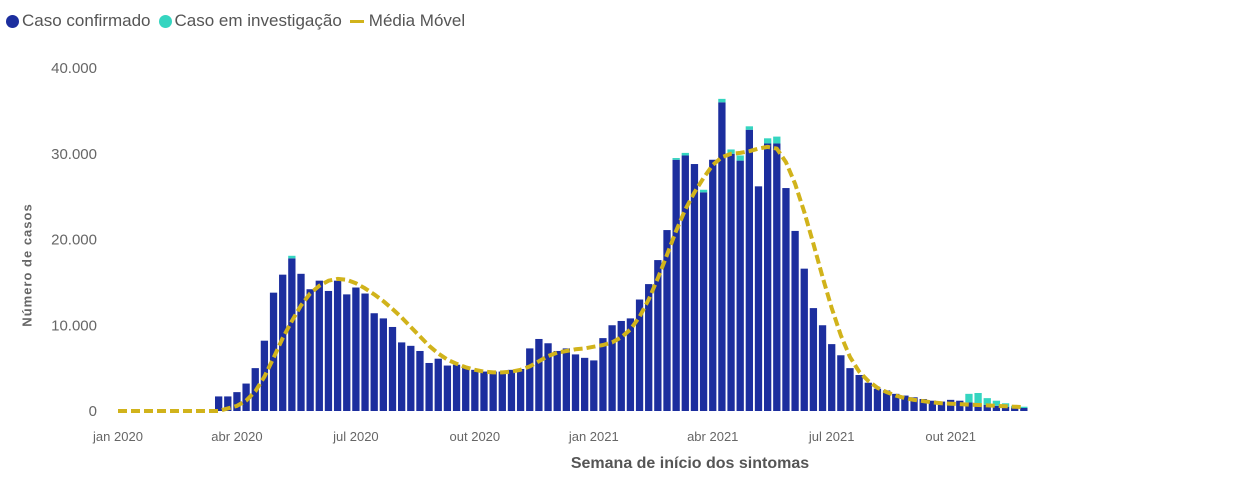 The width and height of the screenshot is (1259, 482). What do you see at coordinates (831, 436) in the screenshot?
I see `x-tick-label: jul 2021` at bounding box center [831, 436].